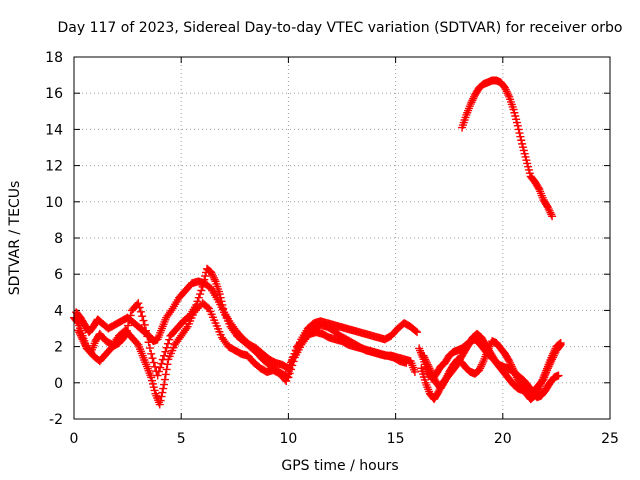 This screenshot has width=640, height=480. Describe the element at coordinates (58, 275) in the screenshot. I see `y-tick-label: 6` at that location.